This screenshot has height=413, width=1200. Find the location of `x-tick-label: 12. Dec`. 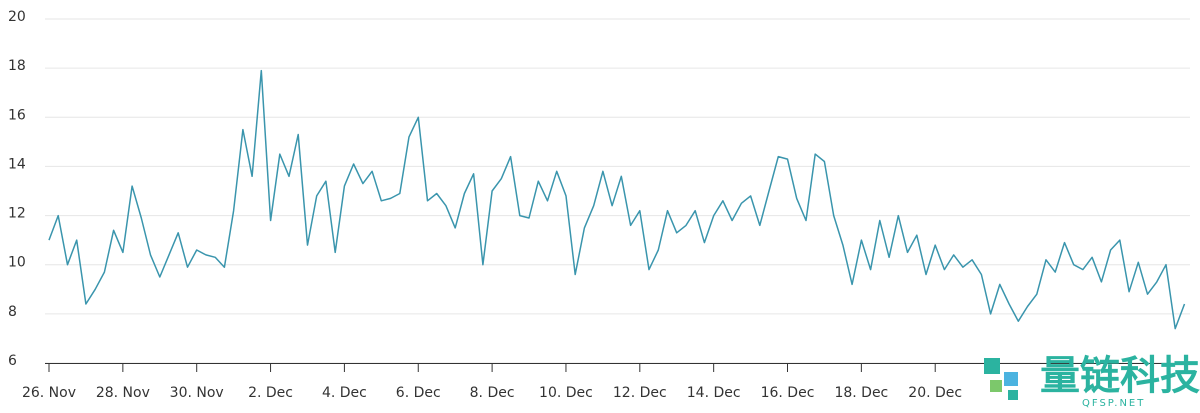

x-tick-label: 12. Dec is located at coordinates (640, 393).